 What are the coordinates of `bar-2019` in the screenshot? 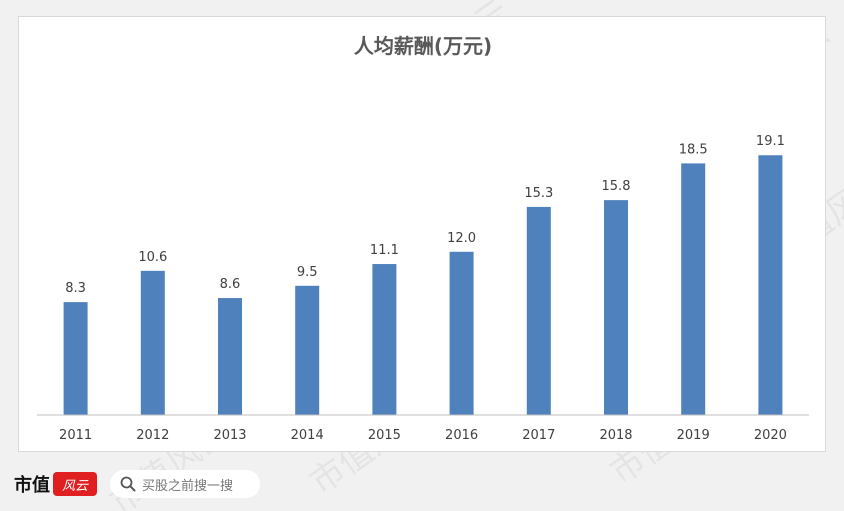 It's located at (693, 289).